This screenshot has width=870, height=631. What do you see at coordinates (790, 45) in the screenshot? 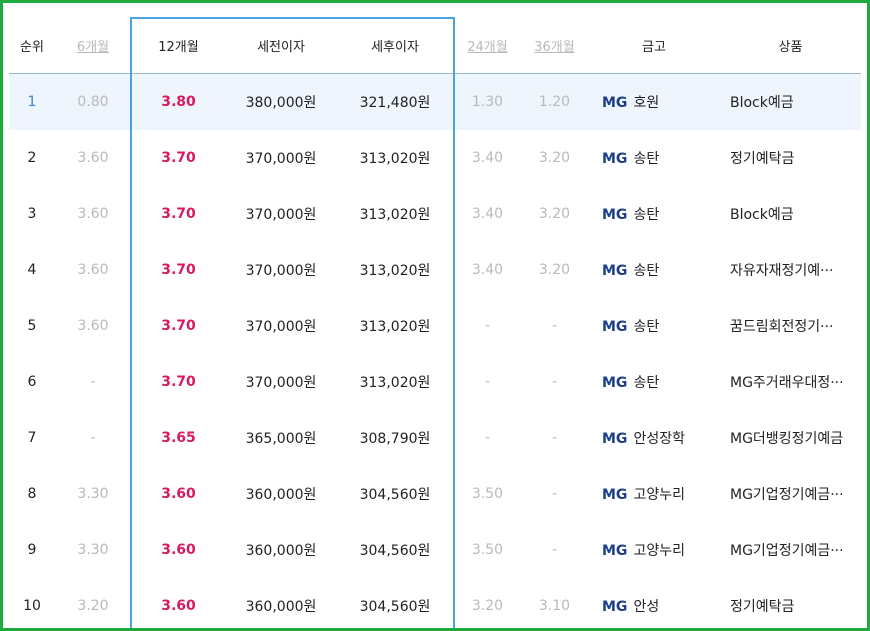
I see `header-product: 상품` at bounding box center [790, 45].